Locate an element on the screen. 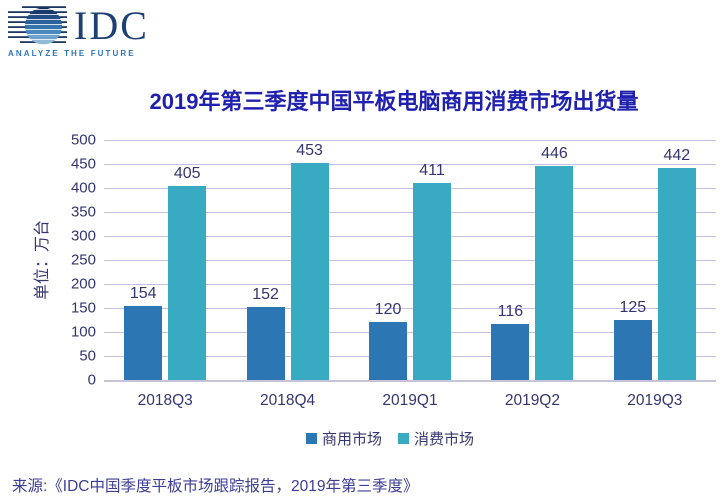  bar-商用市场-2019Q3: 125 is located at coordinates (632, 339).